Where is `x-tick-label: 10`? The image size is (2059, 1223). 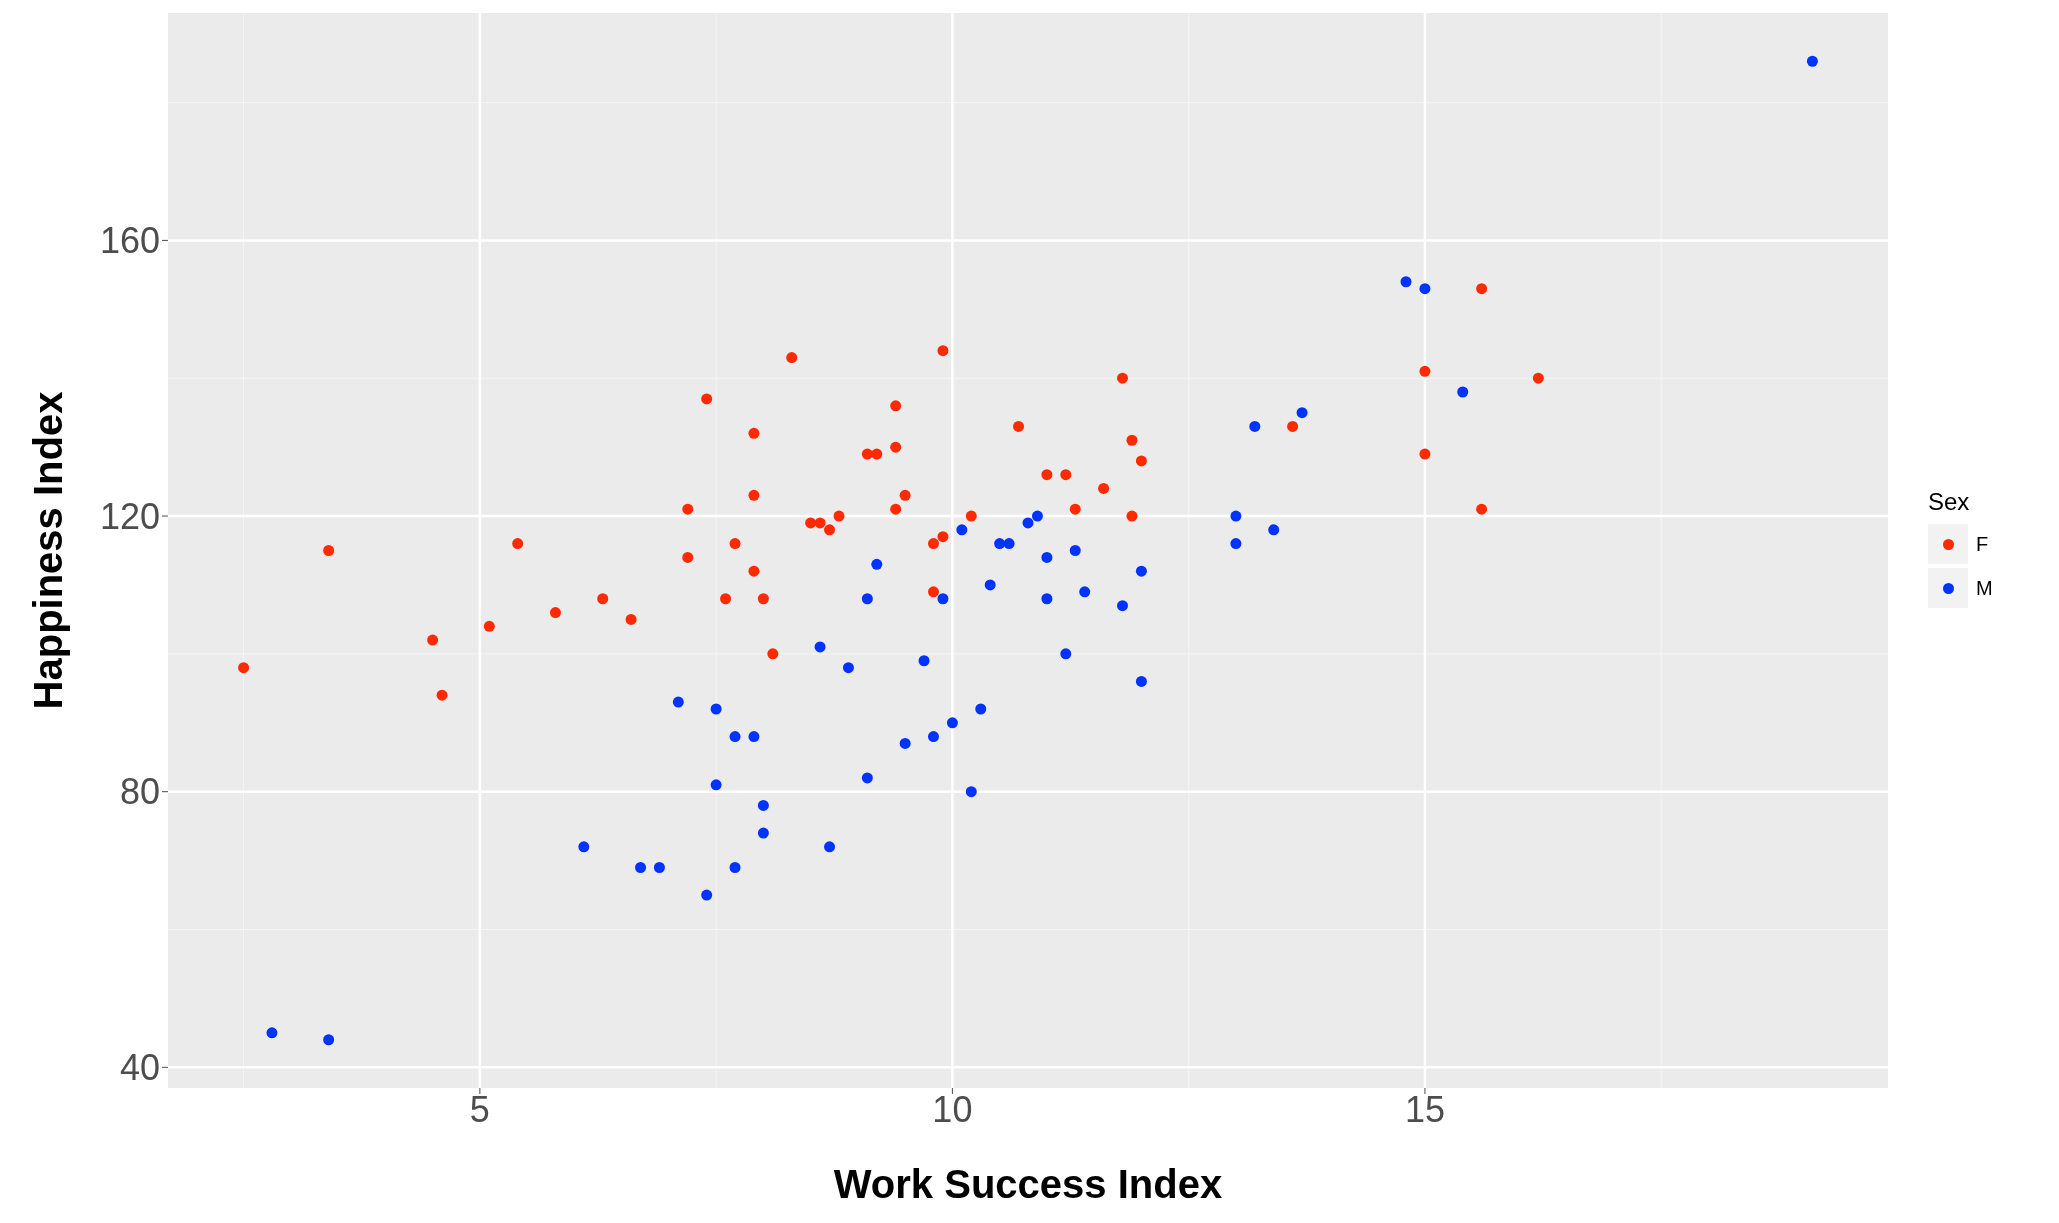
x-tick-label: 10 is located at coordinates (952, 1109).